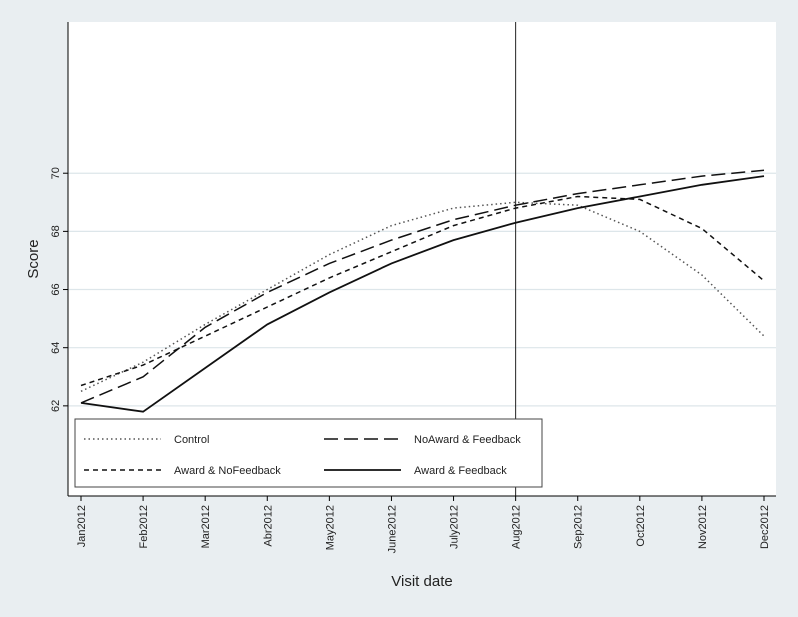 This screenshot has height=617, width=798. What do you see at coordinates (144, 526) in the screenshot?
I see `x-tick-label: Feb2012` at bounding box center [144, 526].